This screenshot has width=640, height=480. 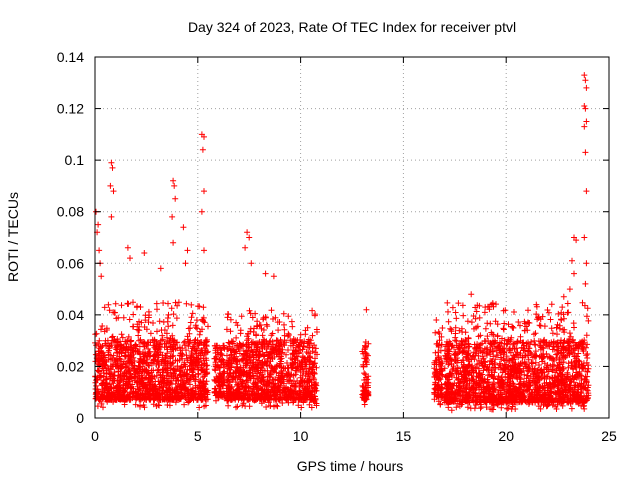 What do you see at coordinates (70, 57) in the screenshot?
I see `y-tick-label: 0.14` at bounding box center [70, 57].